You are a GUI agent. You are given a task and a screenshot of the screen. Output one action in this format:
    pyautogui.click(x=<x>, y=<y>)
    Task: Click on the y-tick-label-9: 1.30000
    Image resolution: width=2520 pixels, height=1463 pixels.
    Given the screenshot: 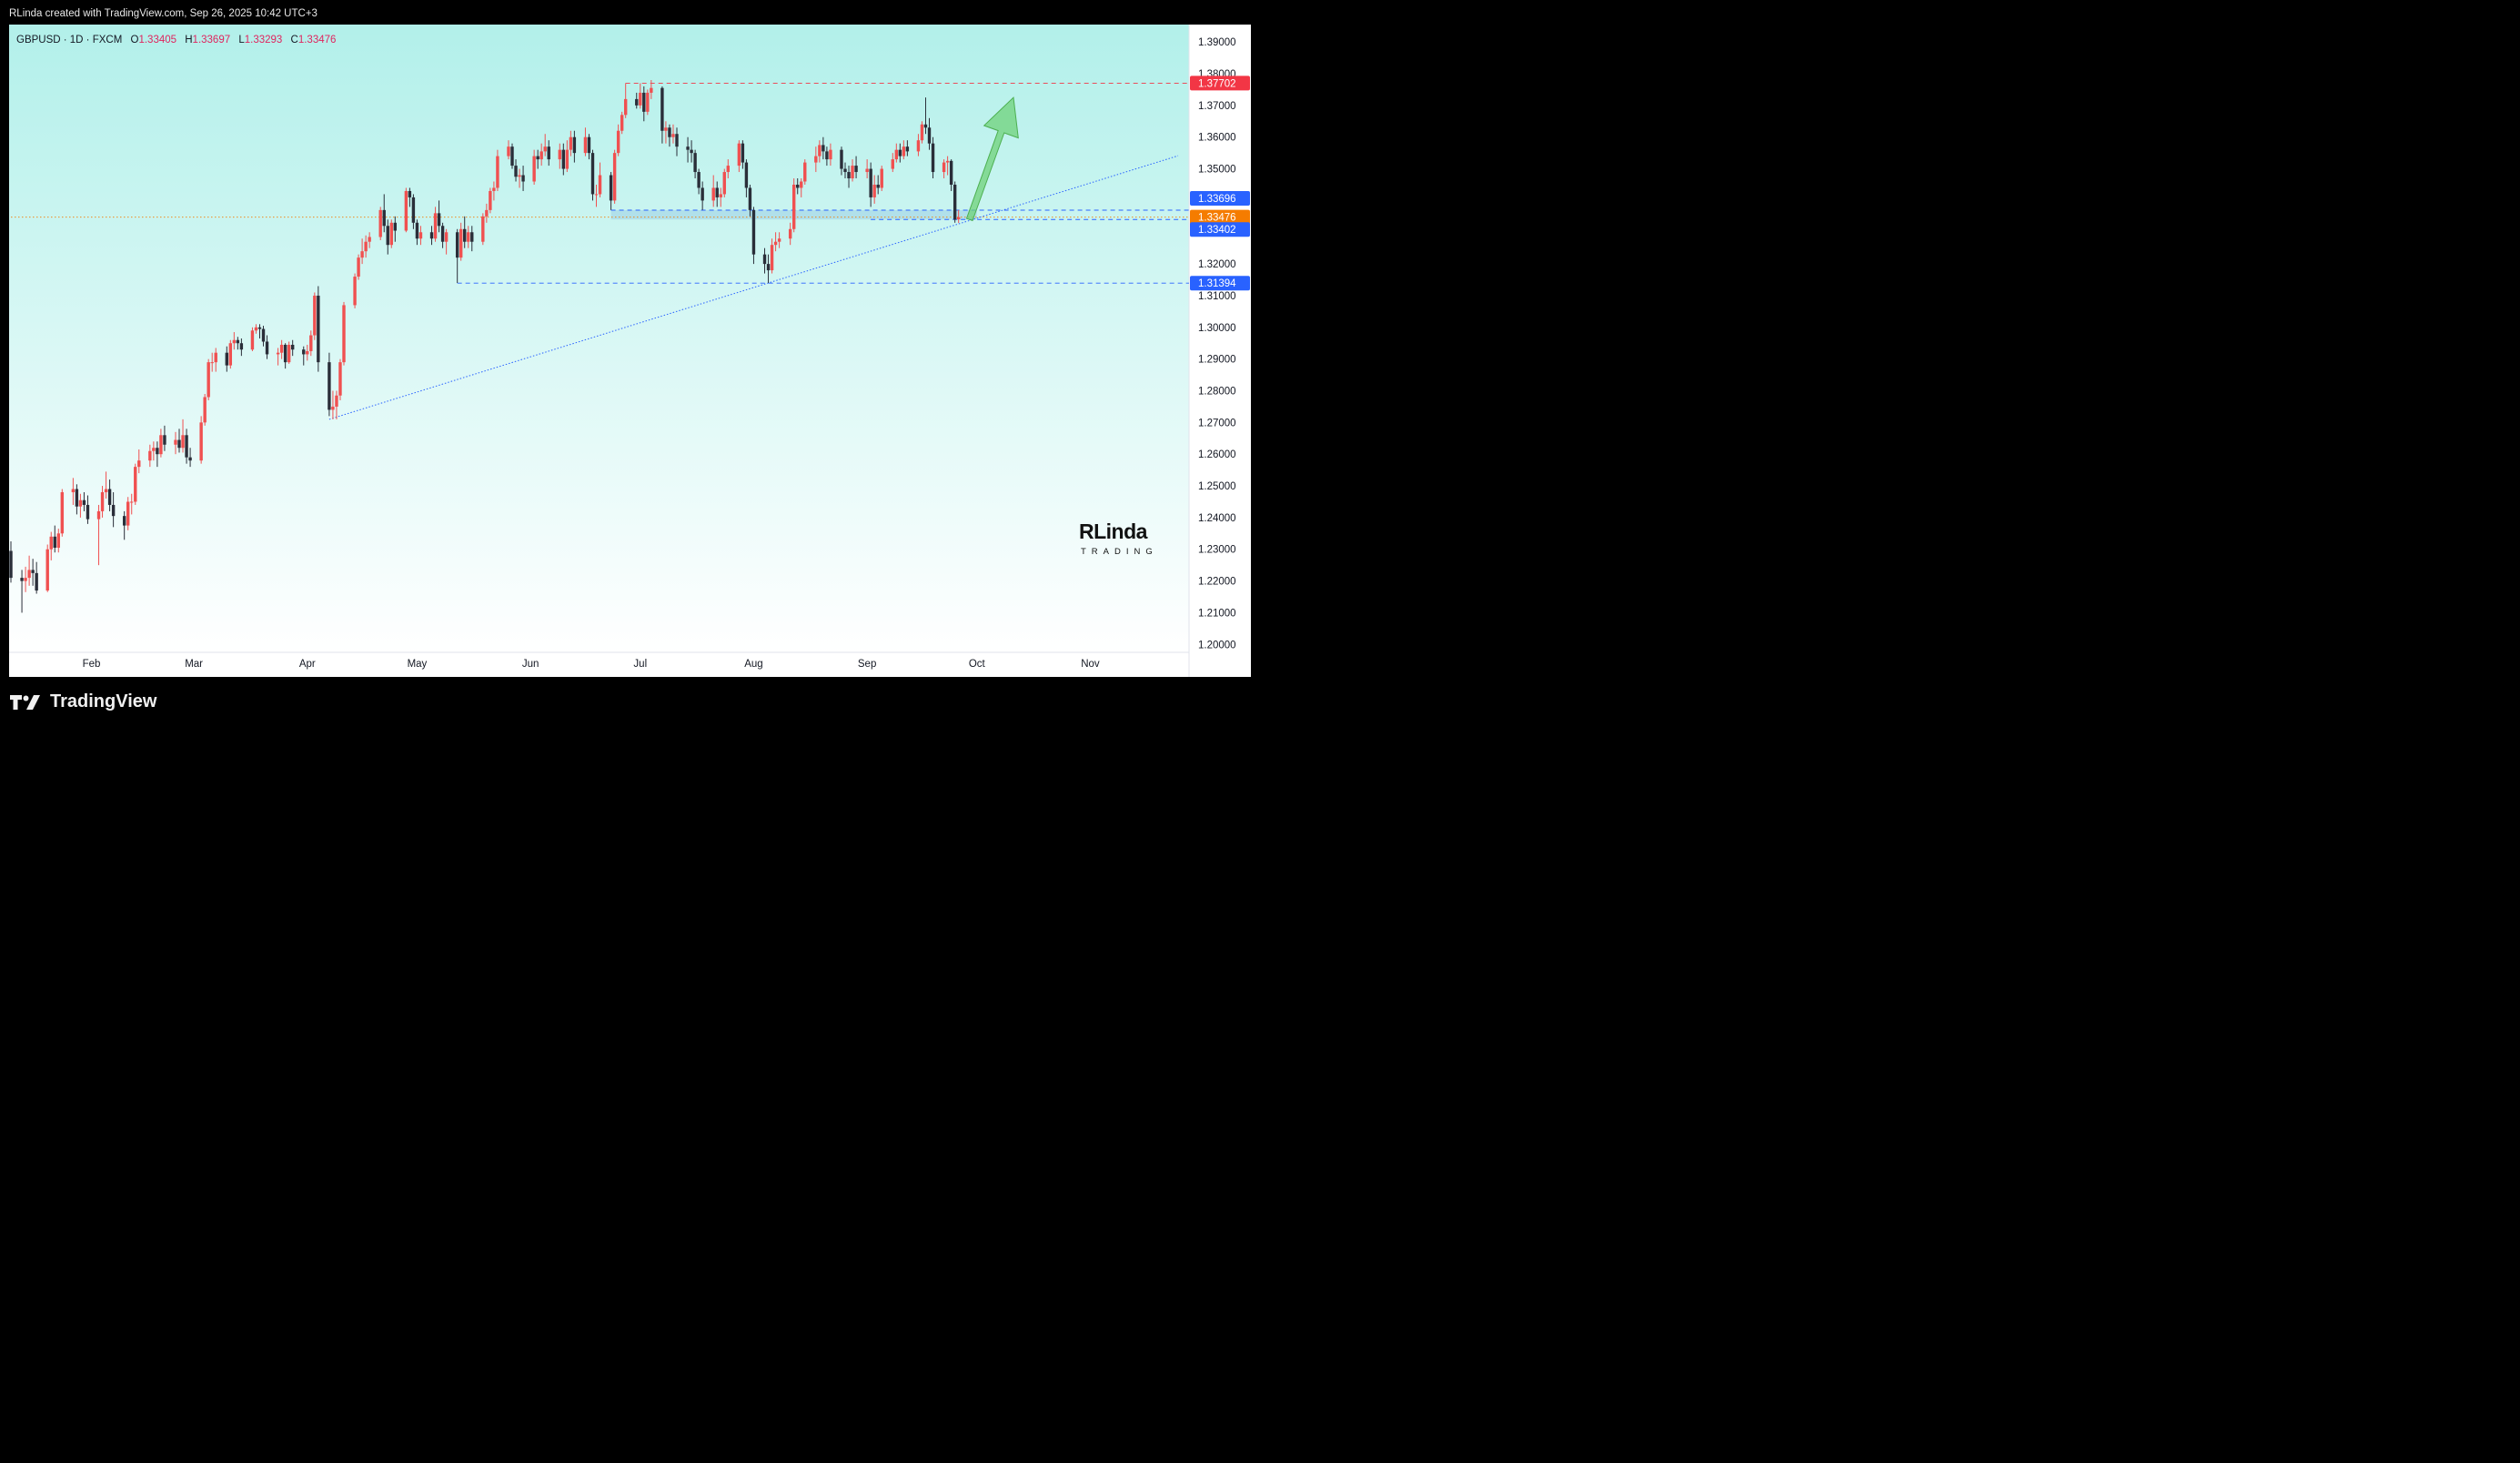 What is the action you would take?
    pyautogui.click(x=1217, y=328)
    